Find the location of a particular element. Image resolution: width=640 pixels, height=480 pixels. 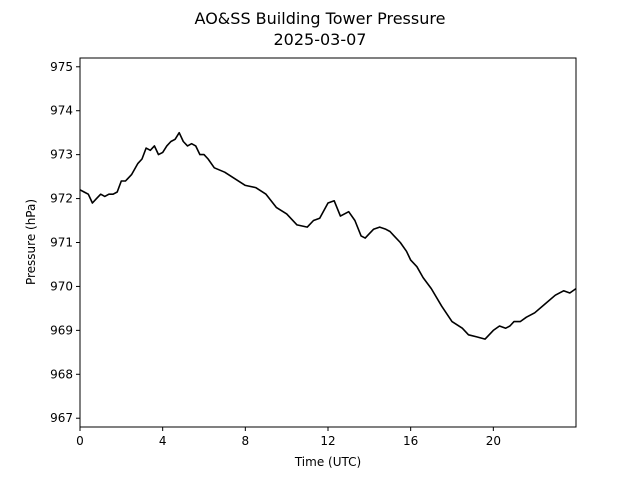

y-tick-label: 973 is located at coordinates (61, 155).